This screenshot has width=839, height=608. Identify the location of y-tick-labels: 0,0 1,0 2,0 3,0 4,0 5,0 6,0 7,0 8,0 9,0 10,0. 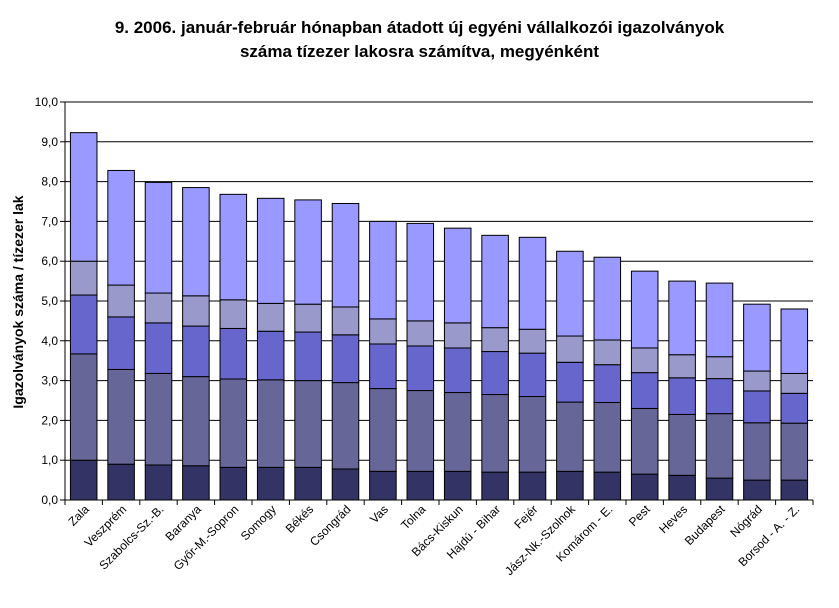
(47, 301).